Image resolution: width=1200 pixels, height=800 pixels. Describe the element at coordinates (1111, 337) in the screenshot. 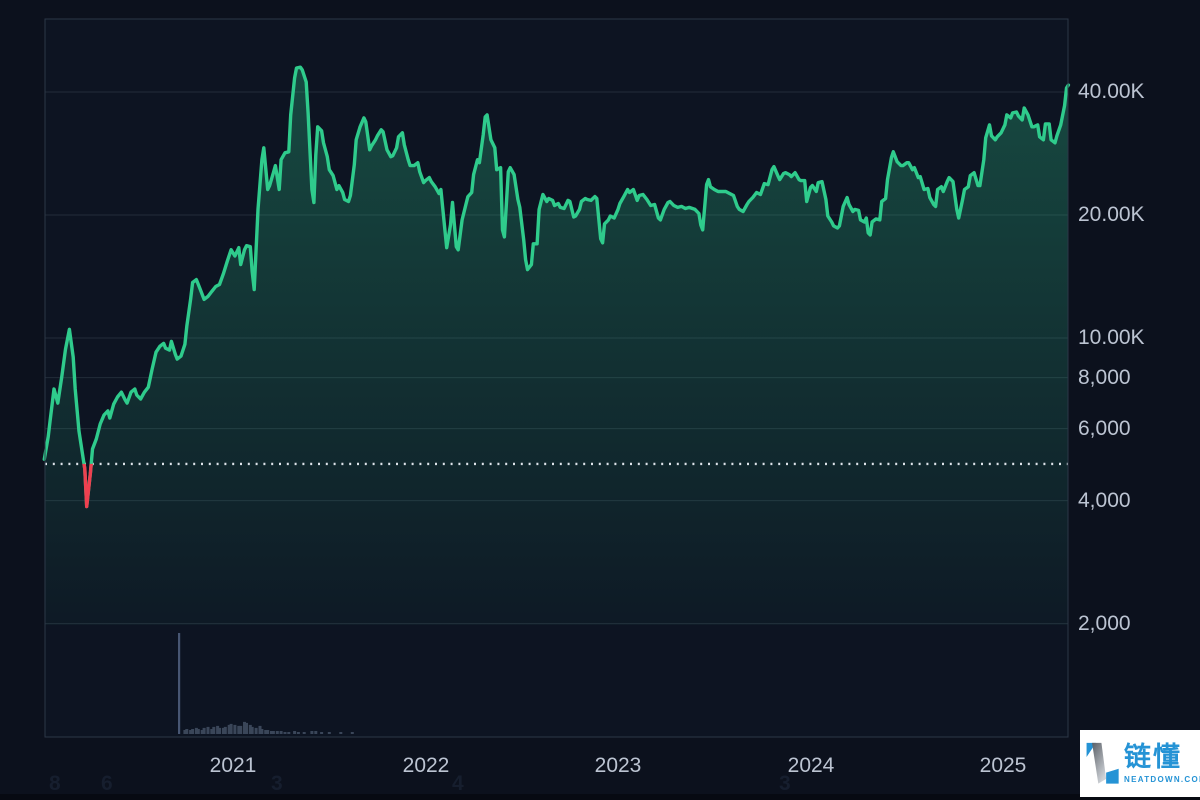

I see `y-axis-label: 10.00K` at that location.